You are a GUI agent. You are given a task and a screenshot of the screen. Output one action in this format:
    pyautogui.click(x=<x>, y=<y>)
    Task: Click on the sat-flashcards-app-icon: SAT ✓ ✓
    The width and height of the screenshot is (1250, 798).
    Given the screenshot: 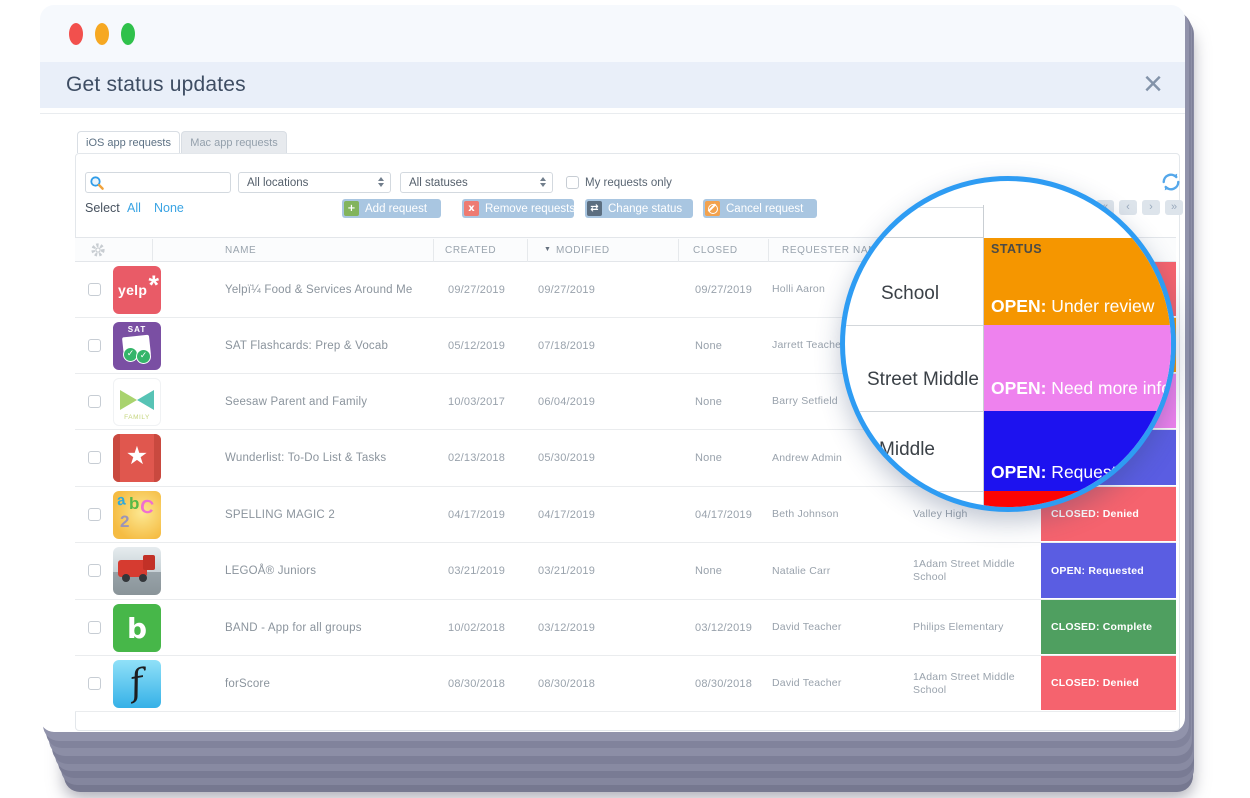 What is the action you would take?
    pyautogui.click(x=137, y=346)
    